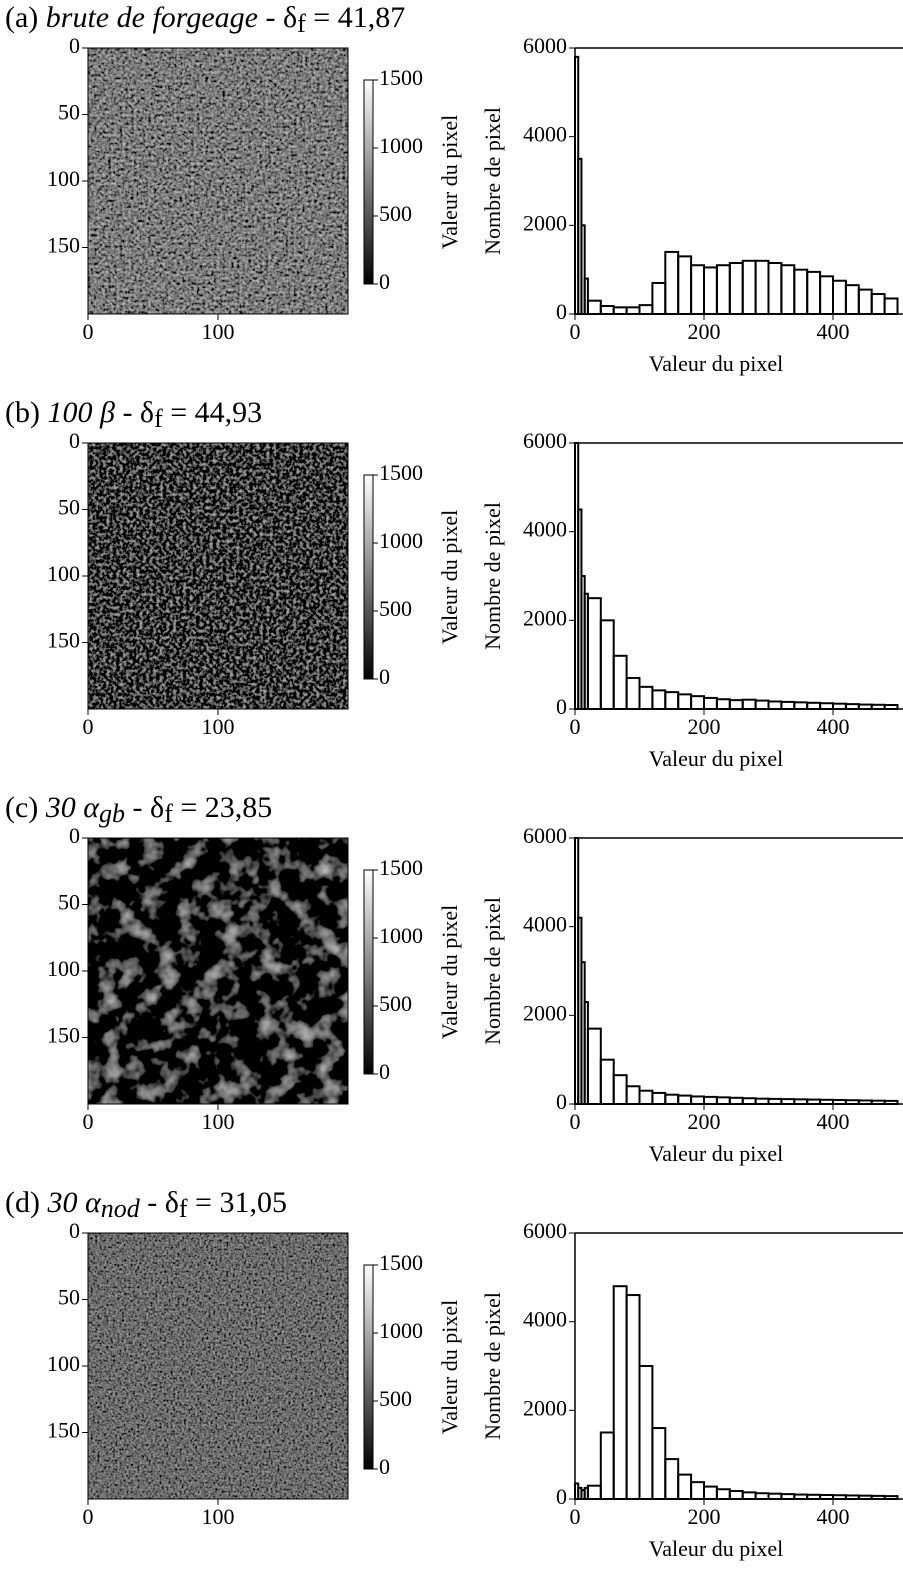 This screenshot has height=1577, width=903. I want to click on title-part: - δ, so click(277, 17).